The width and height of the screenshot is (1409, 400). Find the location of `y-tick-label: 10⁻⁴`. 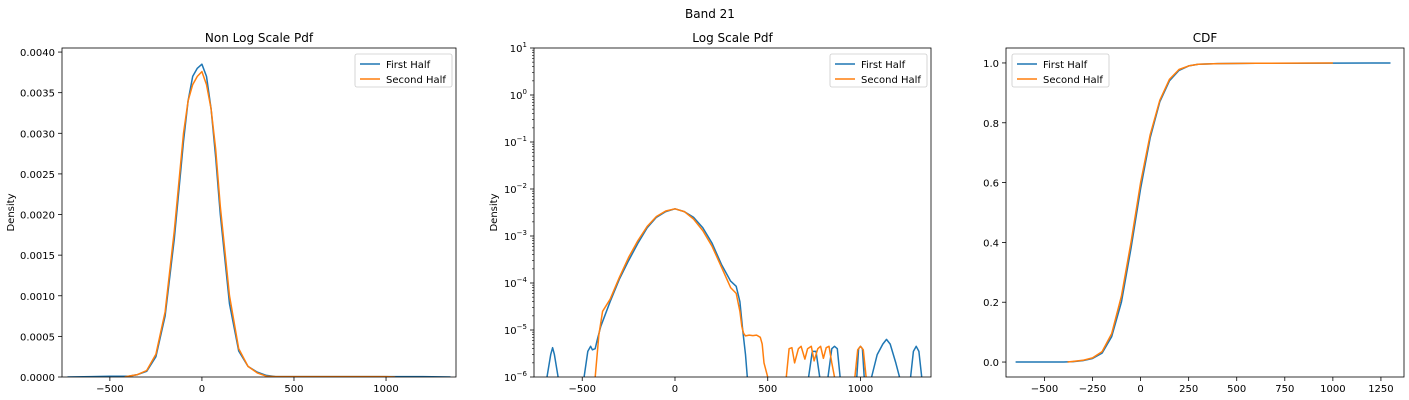

y-tick-label: 10⁻⁴ is located at coordinates (516, 283).